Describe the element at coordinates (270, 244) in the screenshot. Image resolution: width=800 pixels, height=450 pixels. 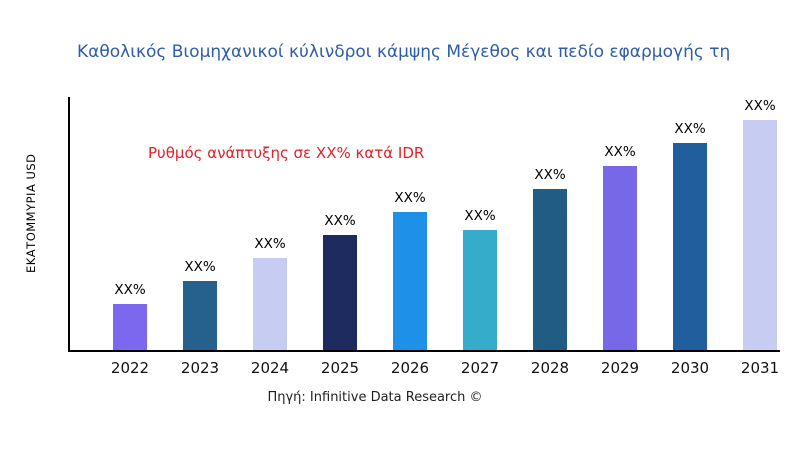
I see `bar-value-label-2024: XX%` at that location.